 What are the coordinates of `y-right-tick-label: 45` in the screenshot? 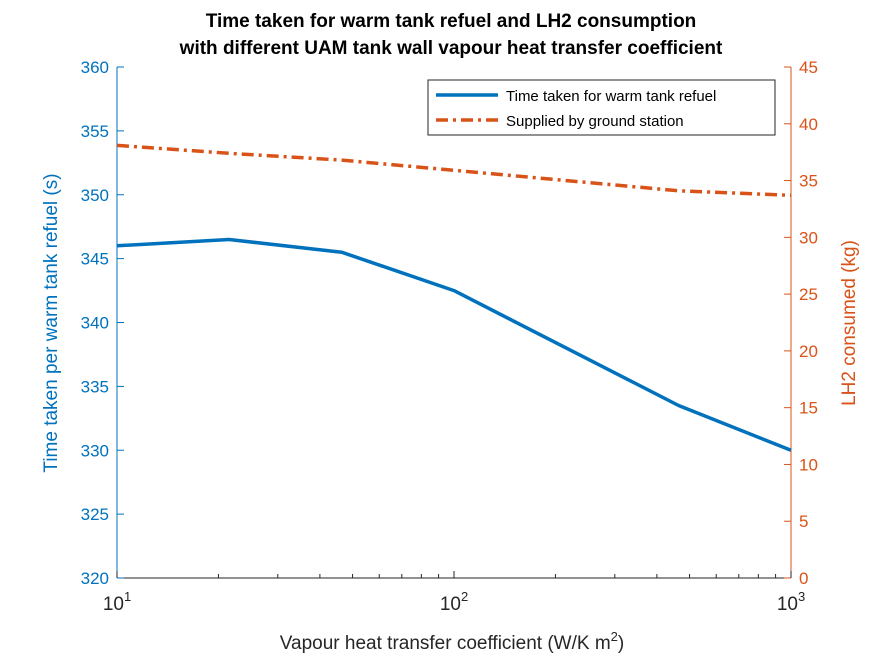 It's located at (808, 67).